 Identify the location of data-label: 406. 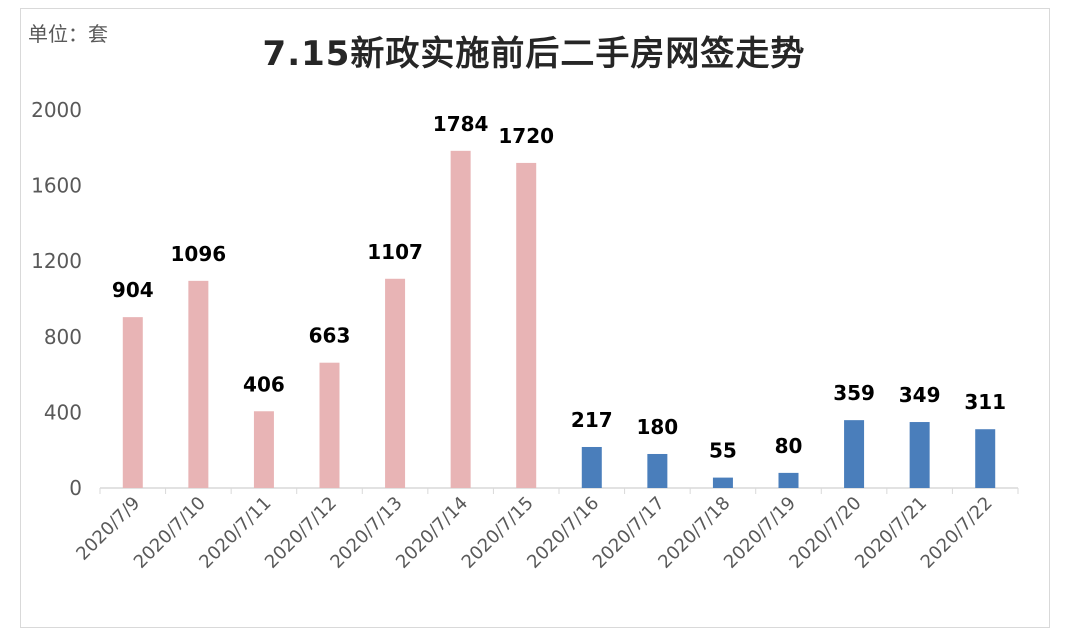
(264, 384).